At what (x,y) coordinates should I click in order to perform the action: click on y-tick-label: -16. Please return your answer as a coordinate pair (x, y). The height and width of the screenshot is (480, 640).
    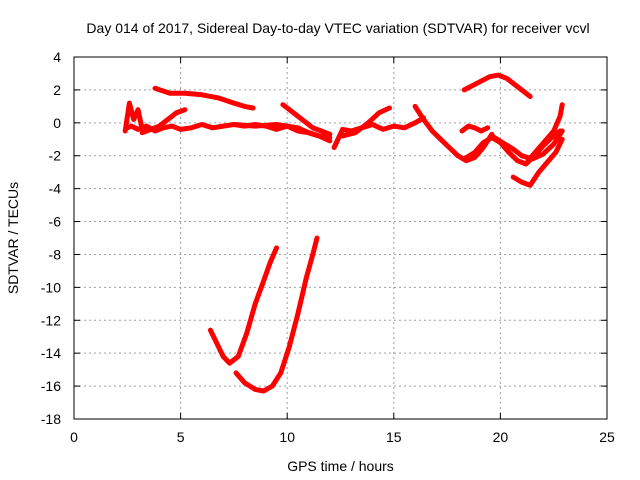
    Looking at the image, I should click on (51, 386).